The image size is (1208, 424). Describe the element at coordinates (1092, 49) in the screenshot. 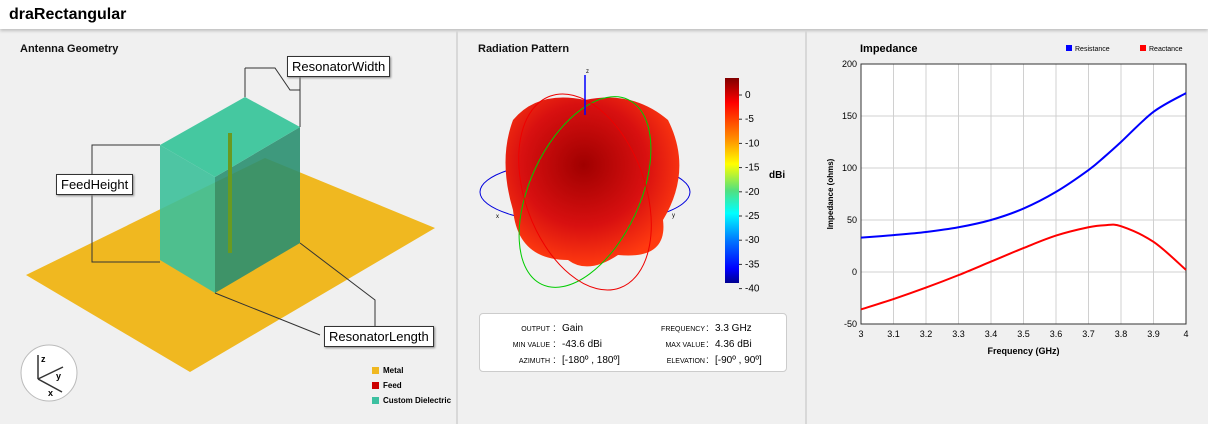

I see `legend-label: Resistance` at that location.